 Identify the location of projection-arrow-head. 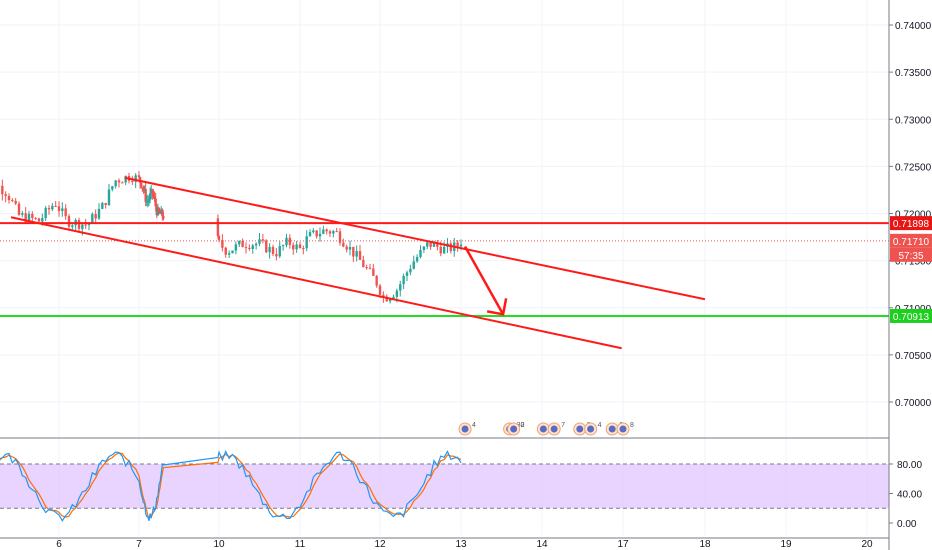
(497, 307).